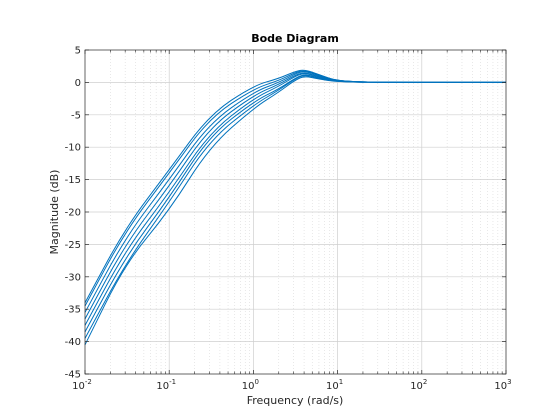  I want to click on y-tick-label: -5, so click(76, 115).